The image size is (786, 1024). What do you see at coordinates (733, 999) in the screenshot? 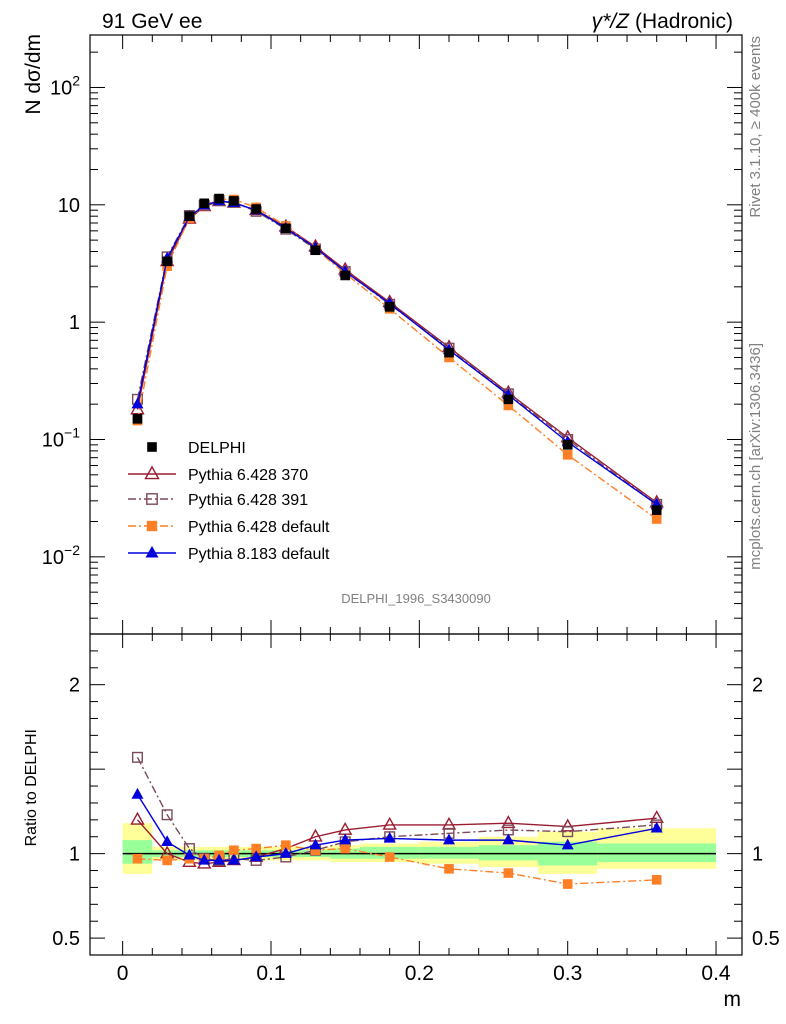
I see `x-axis-label: m` at bounding box center [733, 999].